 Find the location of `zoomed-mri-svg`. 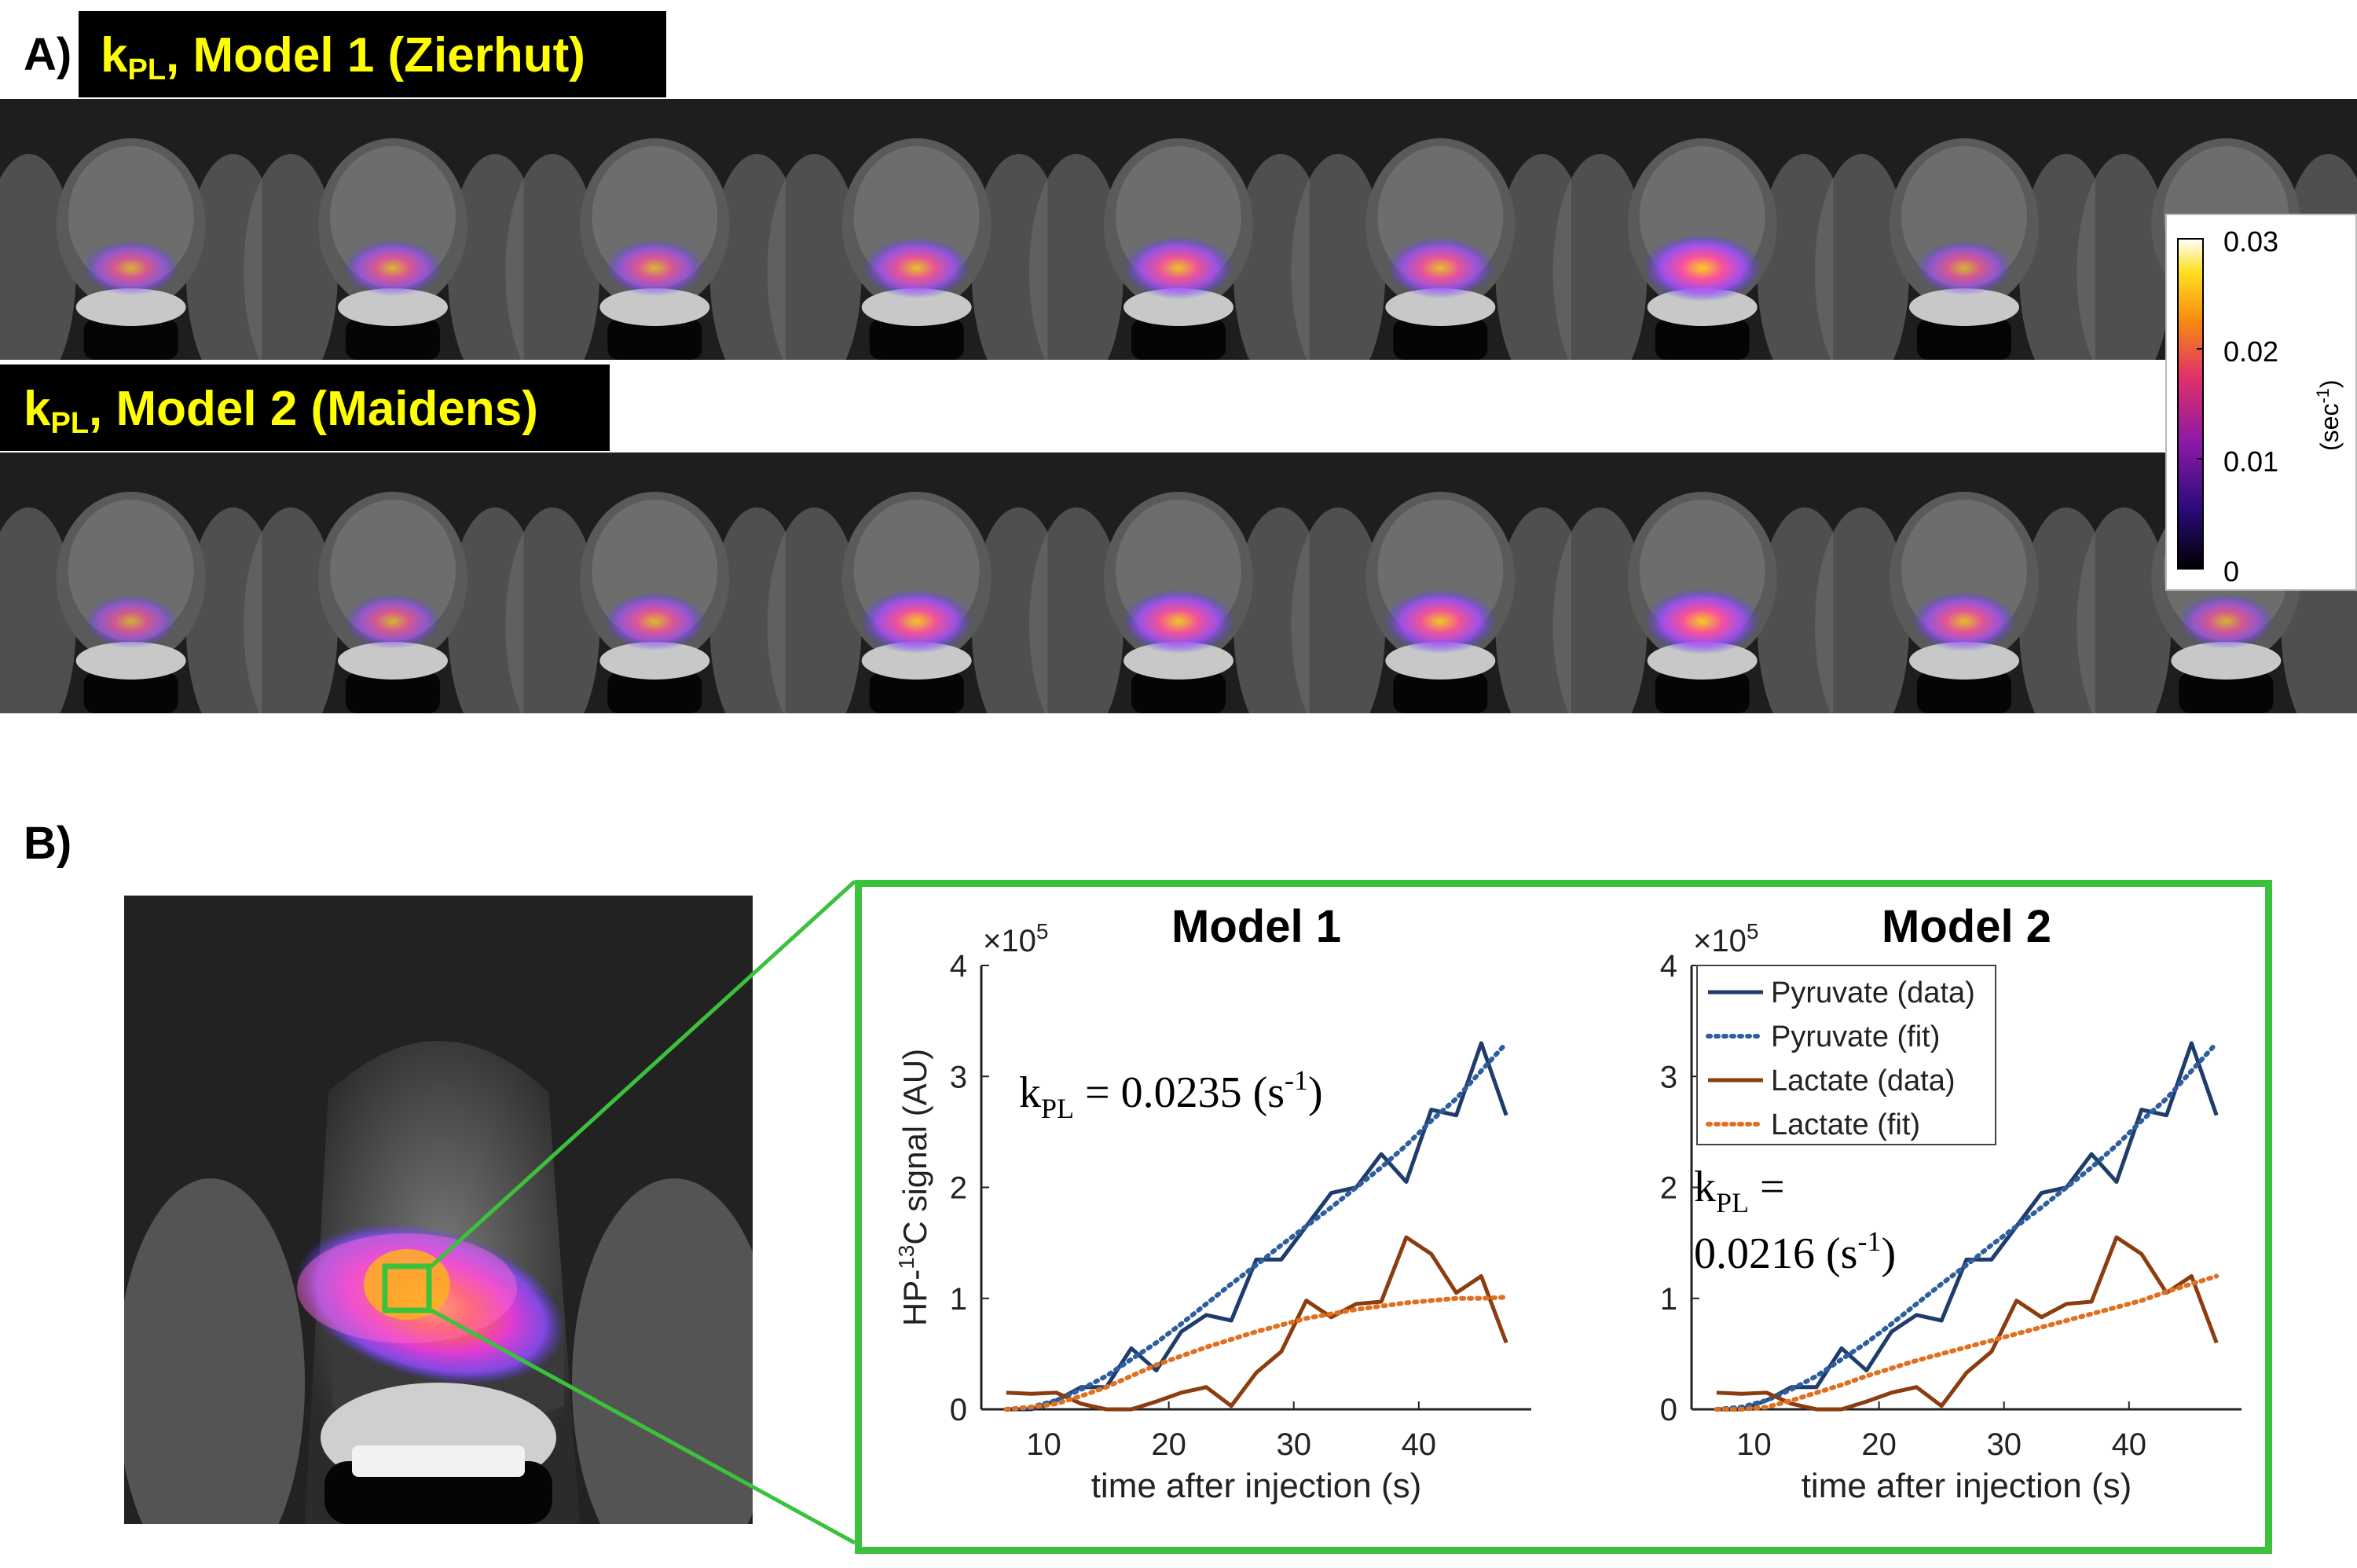

zoomed-mri-svg is located at coordinates (438, 1210).